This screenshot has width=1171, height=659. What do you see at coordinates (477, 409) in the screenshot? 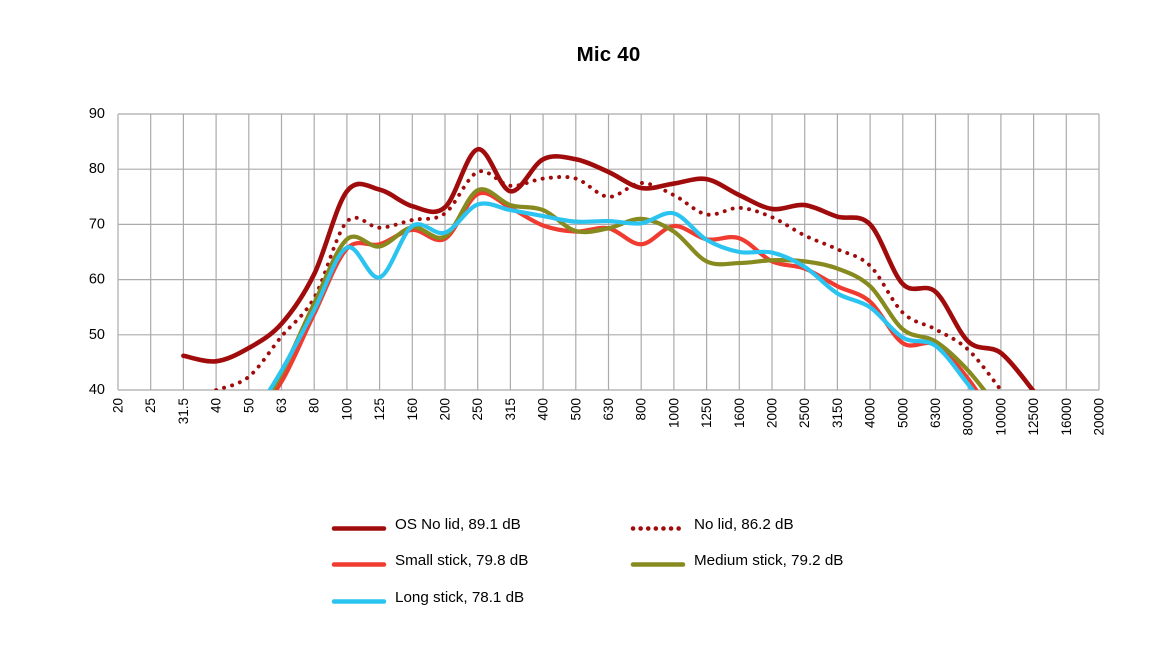
I see `svg-text: 250` at bounding box center [477, 409].